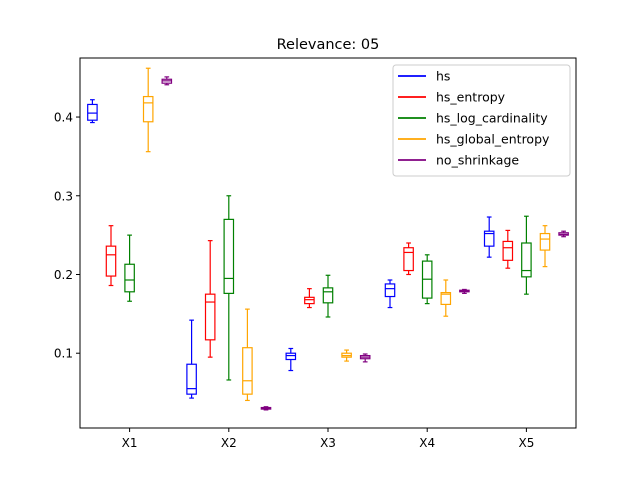 The height and width of the screenshot is (480, 640). What do you see at coordinates (464, 291) in the screenshot?
I see `box-no_shrinkage-X4` at bounding box center [464, 291].